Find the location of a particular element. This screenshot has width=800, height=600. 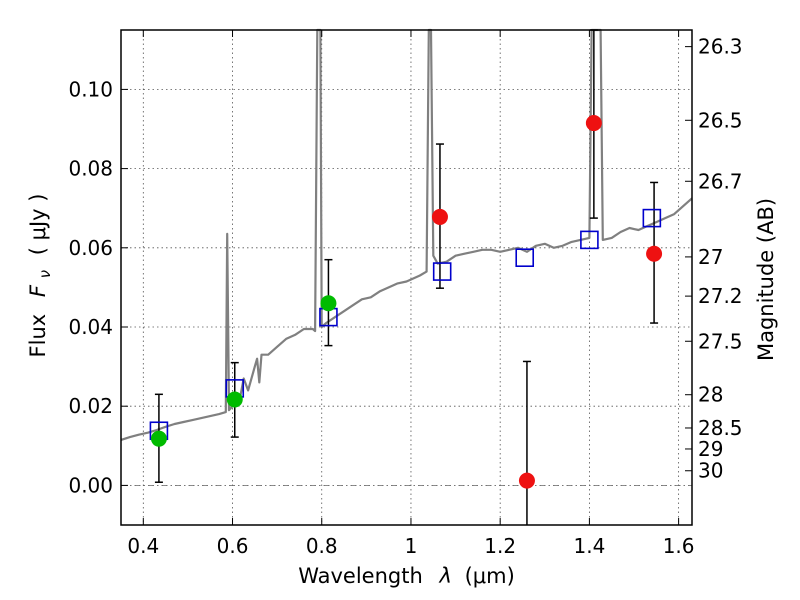

x-tick-label: 1.2 is located at coordinates (500, 546).